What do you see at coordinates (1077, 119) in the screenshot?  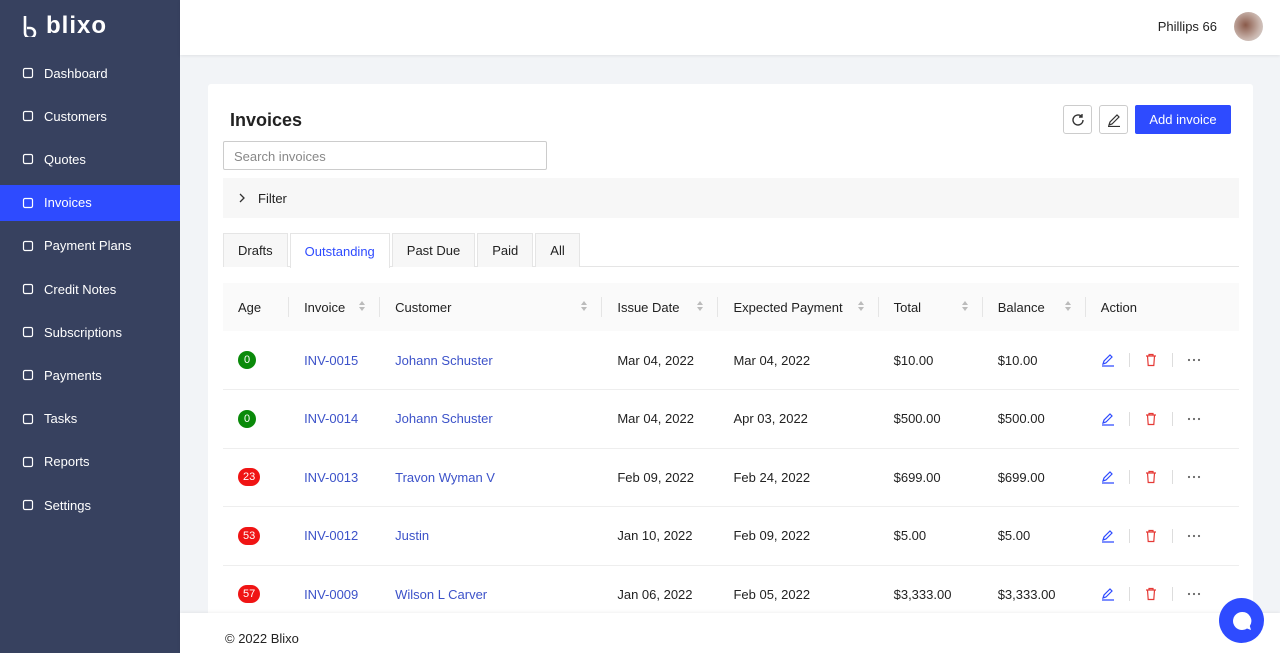 I see `refresh-button` at bounding box center [1077, 119].